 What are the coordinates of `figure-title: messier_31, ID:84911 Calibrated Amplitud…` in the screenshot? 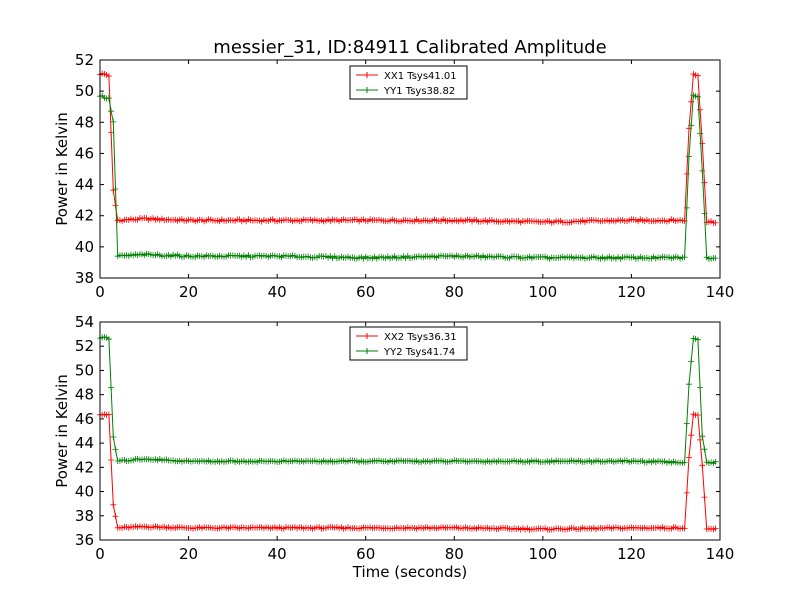 It's located at (409, 47).